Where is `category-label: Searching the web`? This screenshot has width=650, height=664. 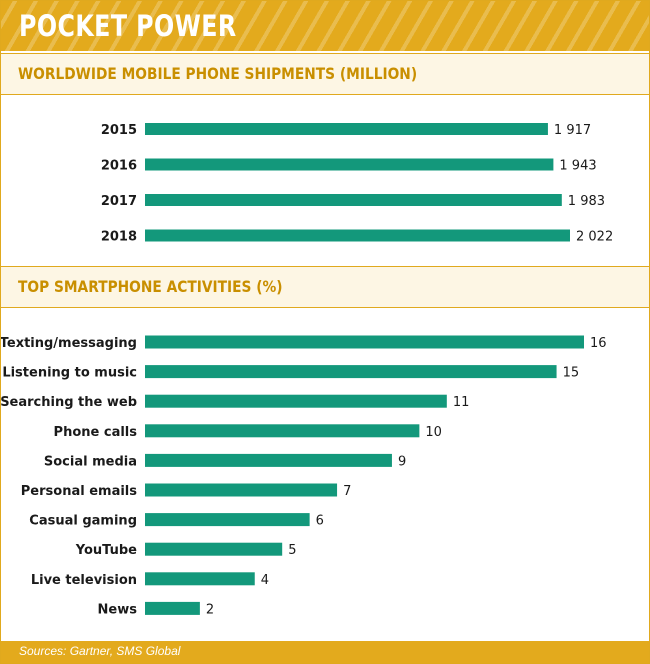
category-label: Searching the web is located at coordinates (69, 402).